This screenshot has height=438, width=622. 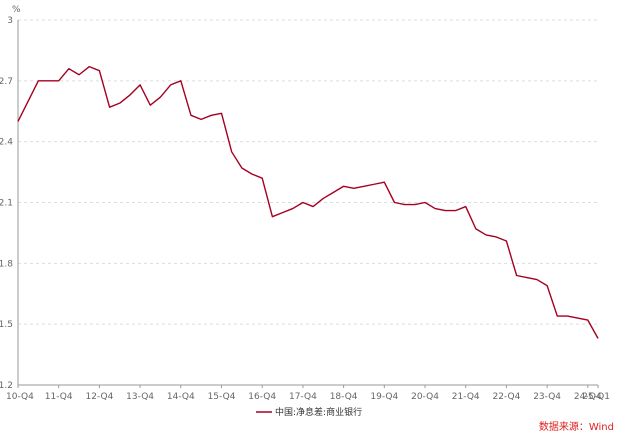 What do you see at coordinates (20, 397) in the screenshot?
I see `x-tick-label: 10-Q4` at bounding box center [20, 397].